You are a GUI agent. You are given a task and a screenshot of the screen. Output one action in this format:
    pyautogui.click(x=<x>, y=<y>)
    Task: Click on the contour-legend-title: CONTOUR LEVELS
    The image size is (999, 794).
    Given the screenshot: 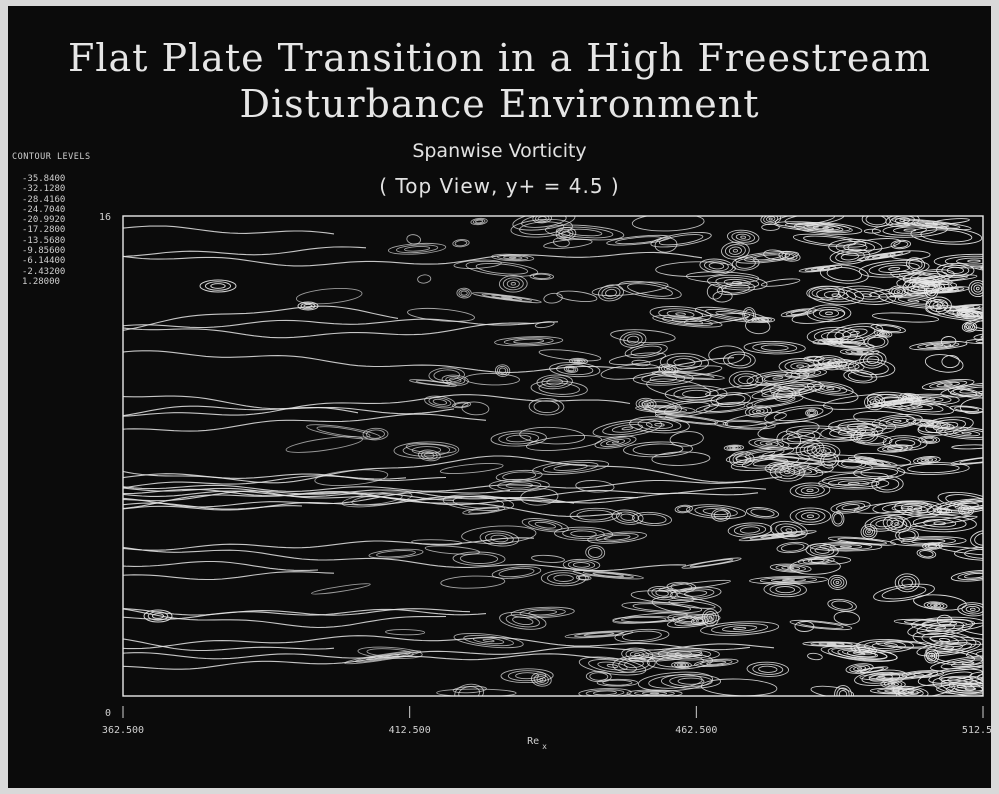 What is the action you would take?
    pyautogui.click(x=51, y=157)
    